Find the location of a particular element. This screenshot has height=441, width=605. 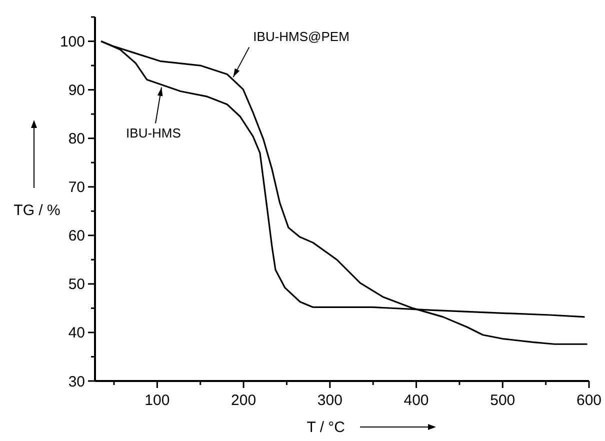

x-tick-label: 300 is located at coordinates (329, 400).